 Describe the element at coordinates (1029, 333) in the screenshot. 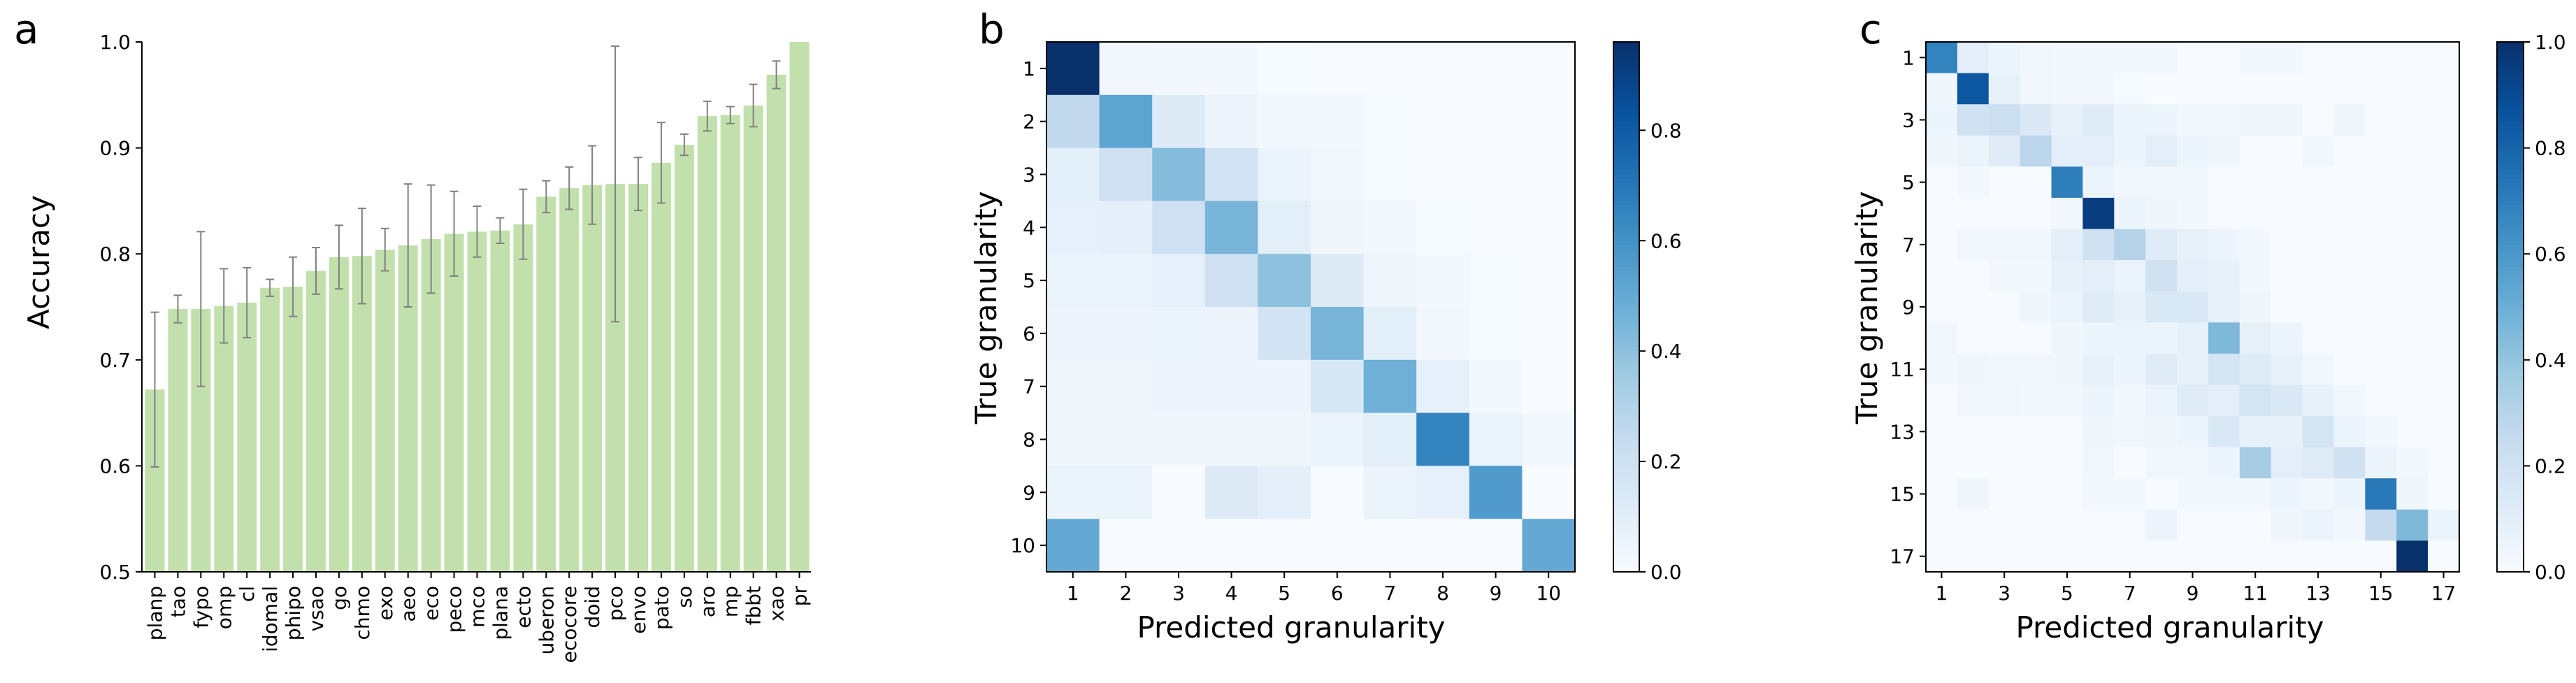

I see `y-tick-label: 6` at that location.